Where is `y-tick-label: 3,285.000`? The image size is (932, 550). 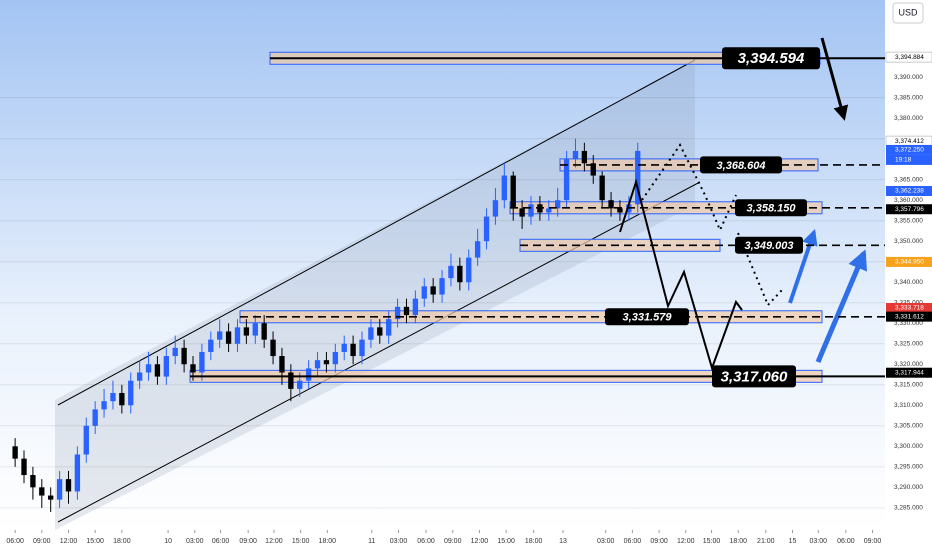
y-tick-label: 3,285.000 is located at coordinates (908, 508).